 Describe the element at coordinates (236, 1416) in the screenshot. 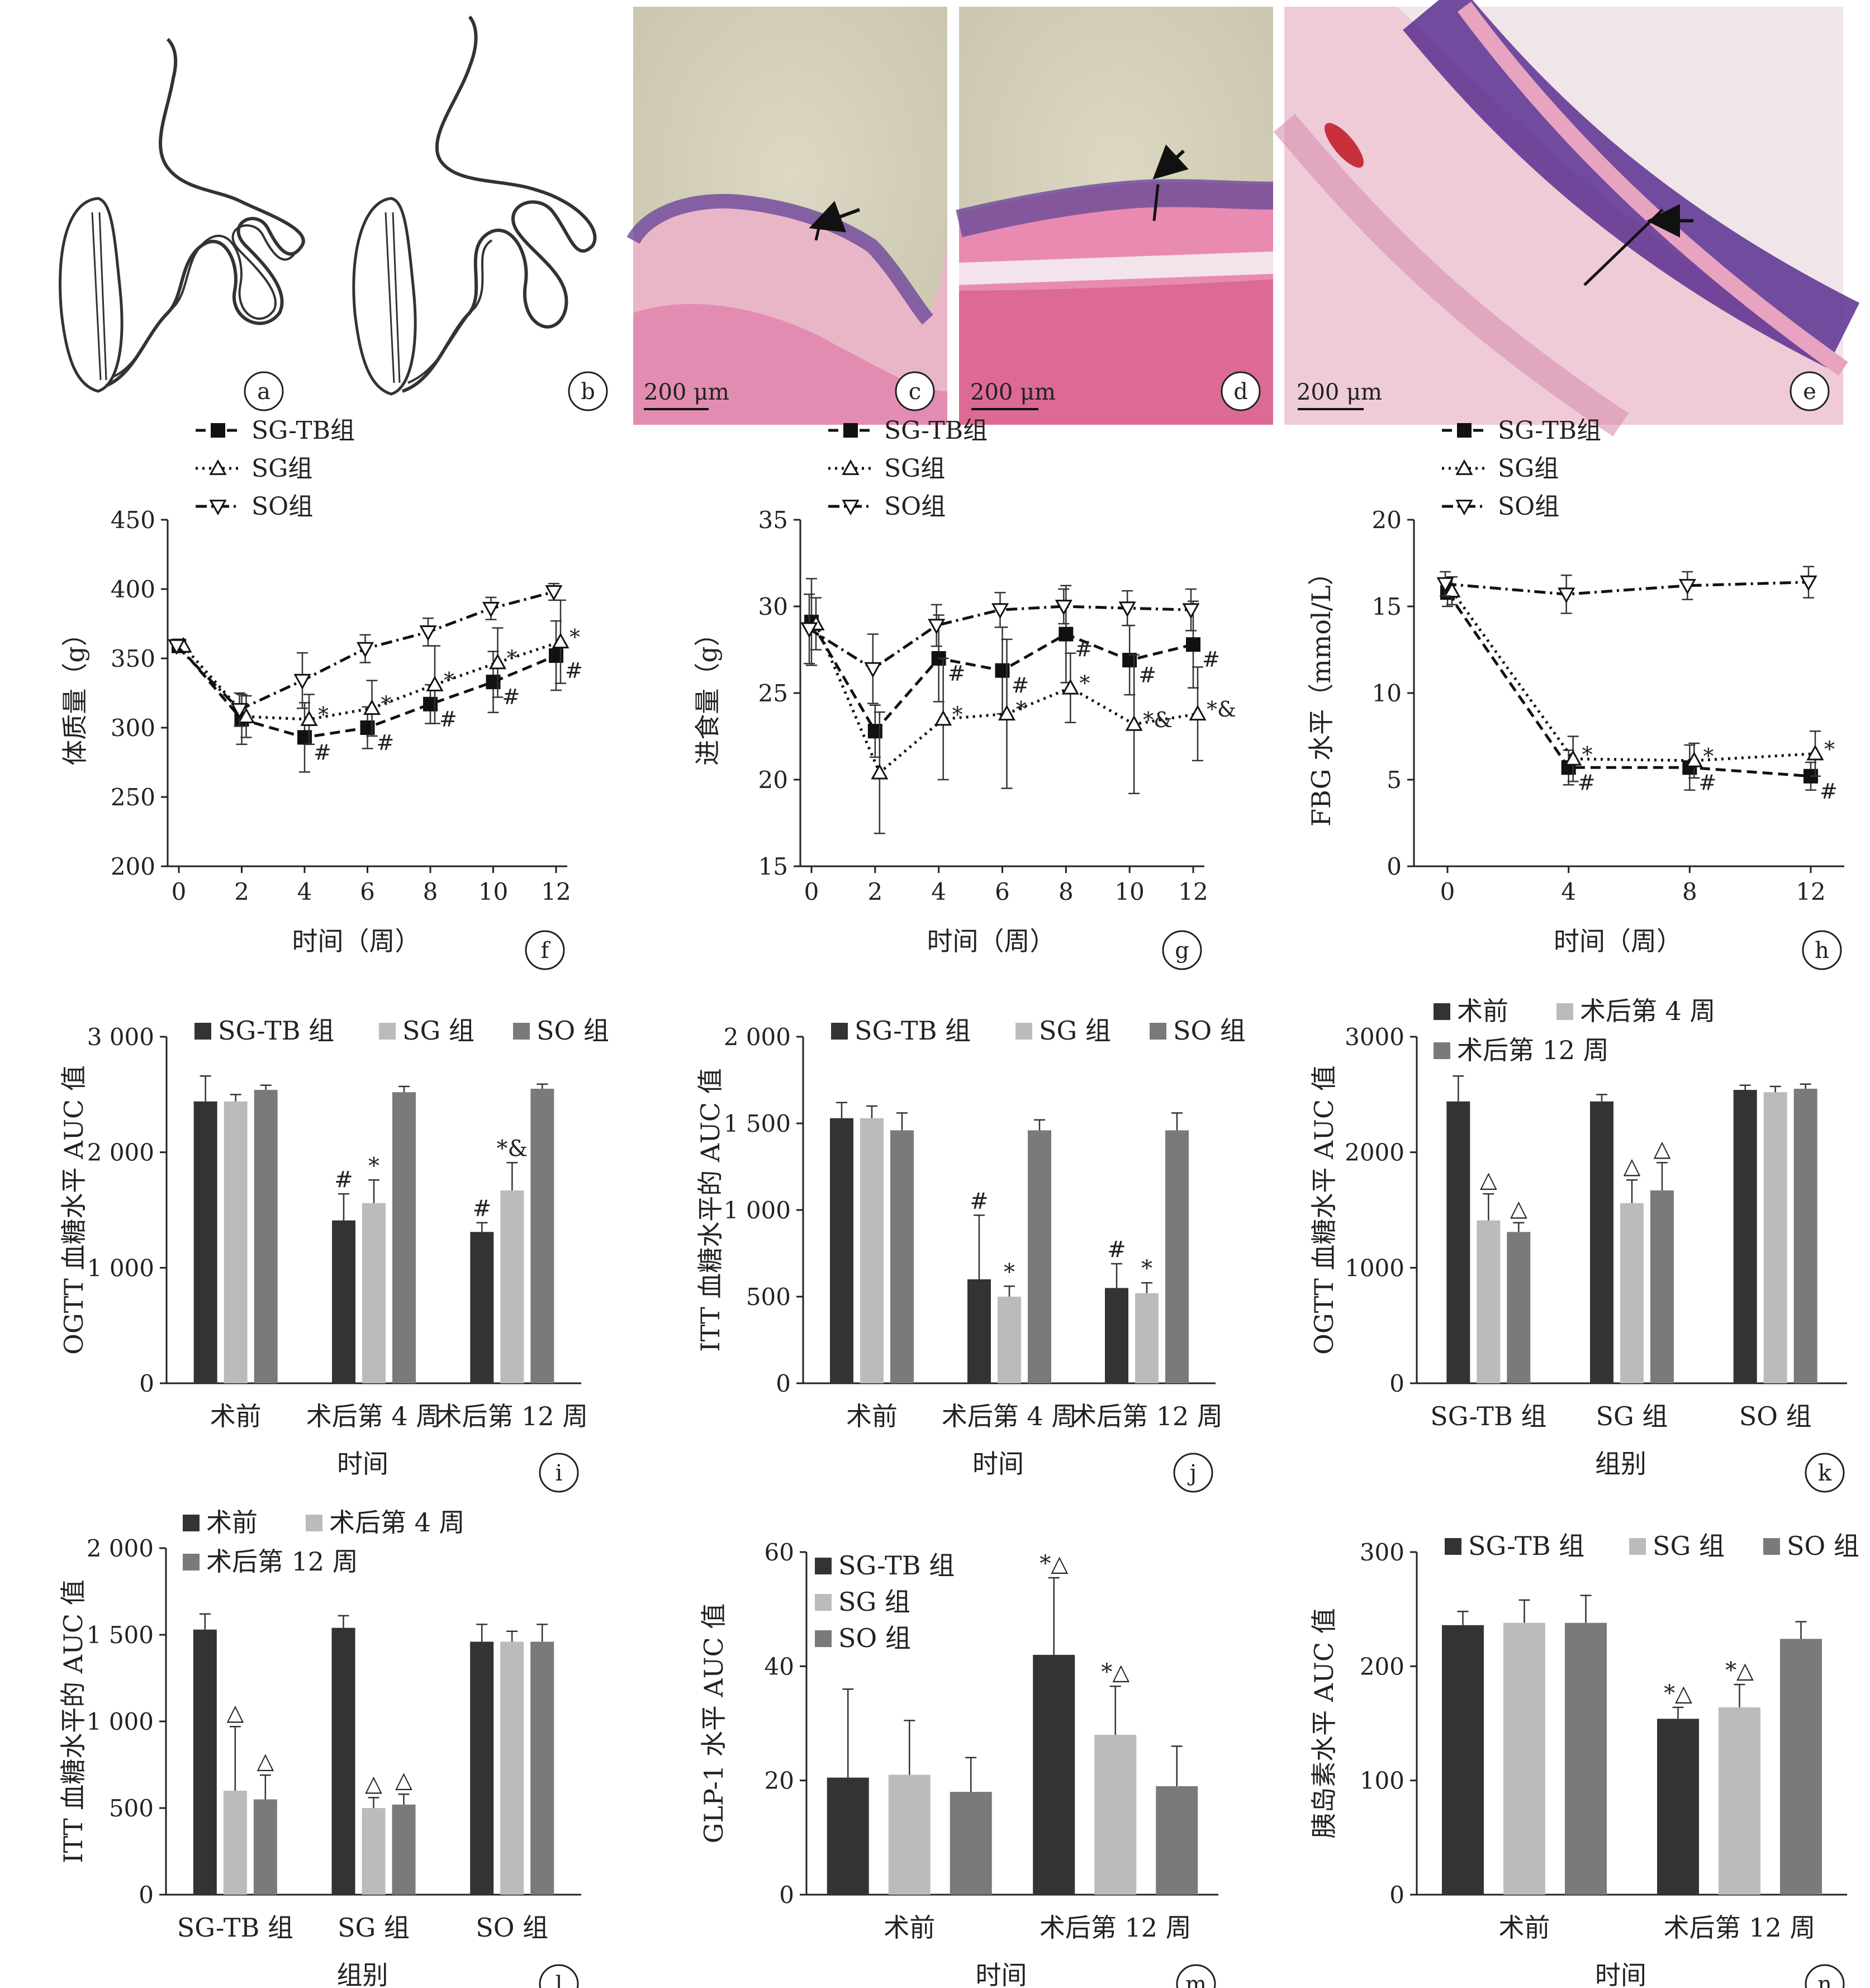

I see `category-label: 术前` at that location.